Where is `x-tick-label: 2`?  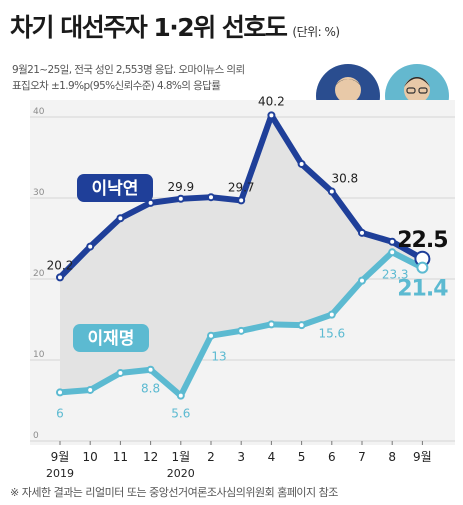
x-tick-label: 2 is located at coordinates (211, 457).